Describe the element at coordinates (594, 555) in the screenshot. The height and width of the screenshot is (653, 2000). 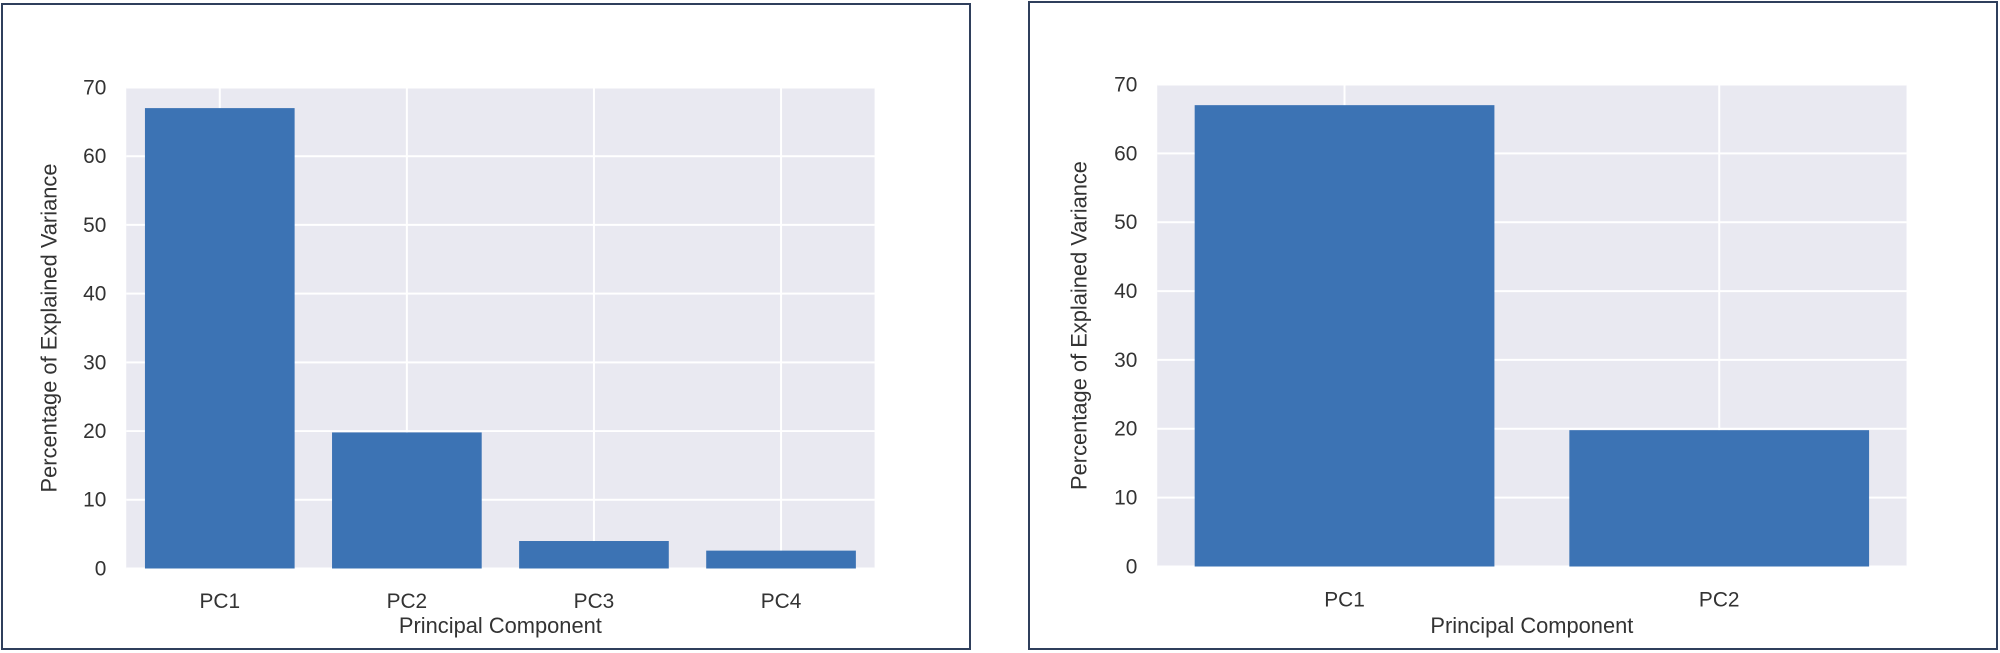
I see `bar-pc3` at that location.